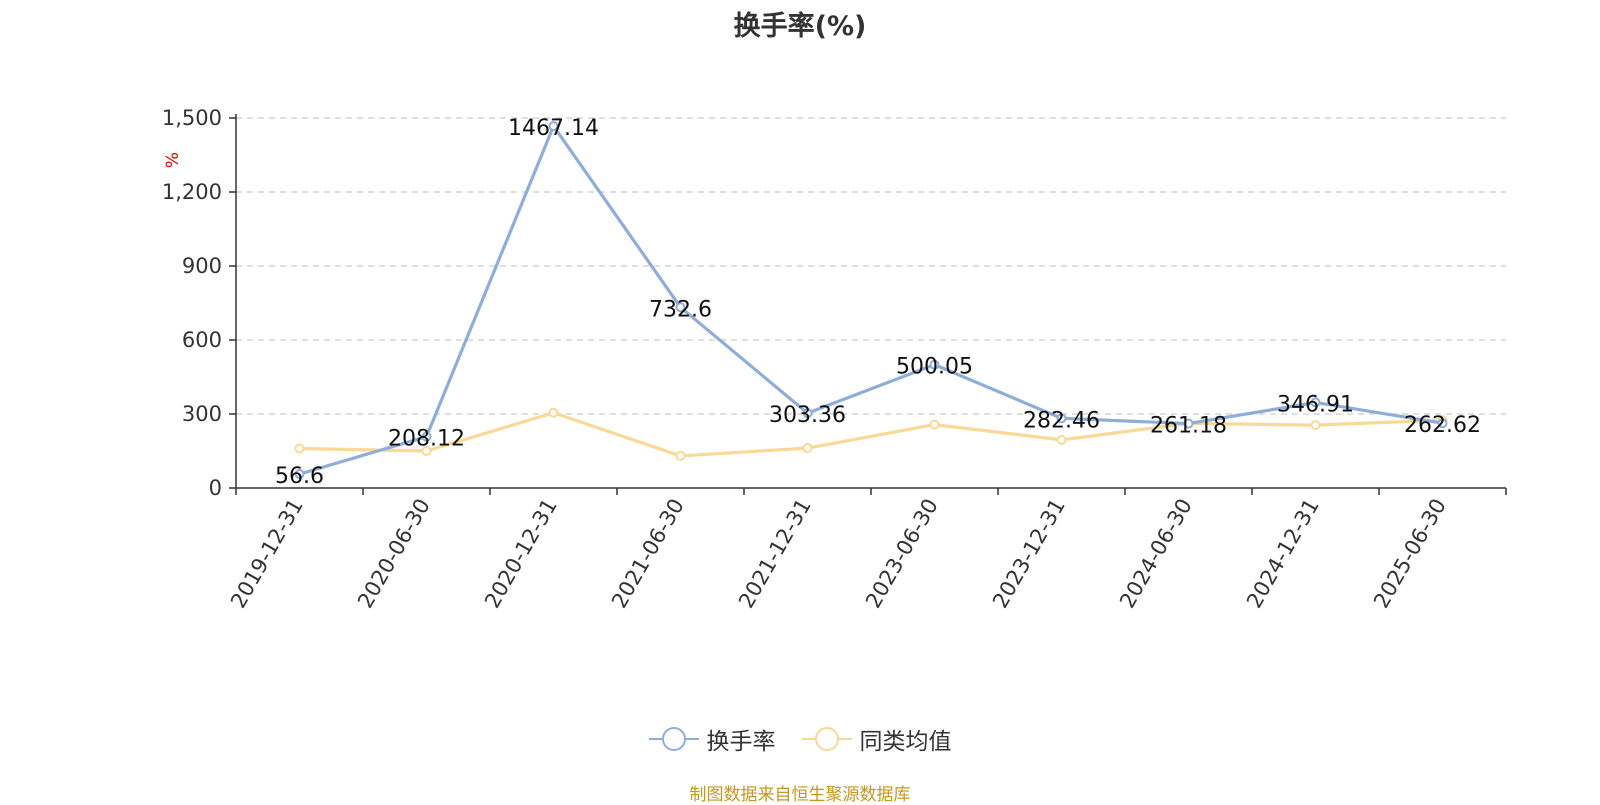 The height and width of the screenshot is (805, 1600). What do you see at coordinates (1029, 554) in the screenshot?
I see `x-tick-label: 2023-12-31` at bounding box center [1029, 554].